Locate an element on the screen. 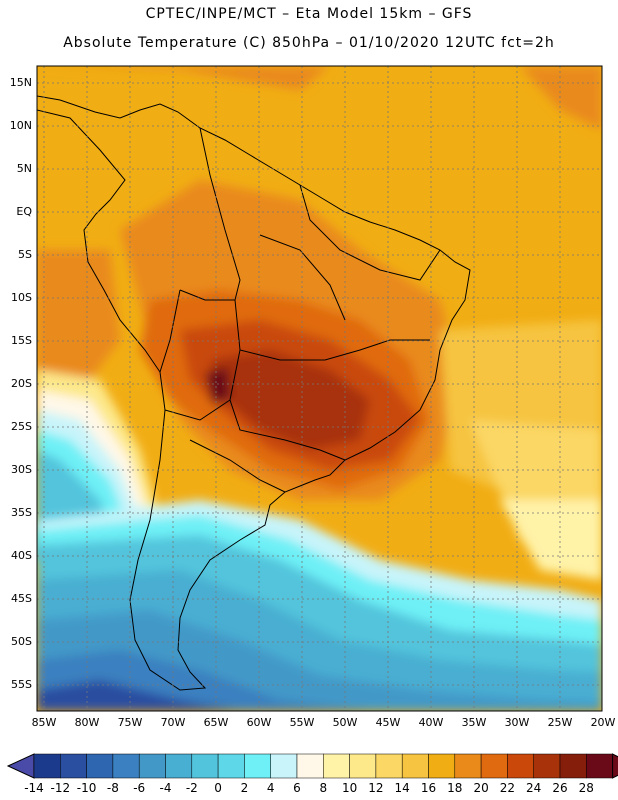 This screenshot has height=800, width=618. colorbar-label: 8 is located at coordinates (323, 788).